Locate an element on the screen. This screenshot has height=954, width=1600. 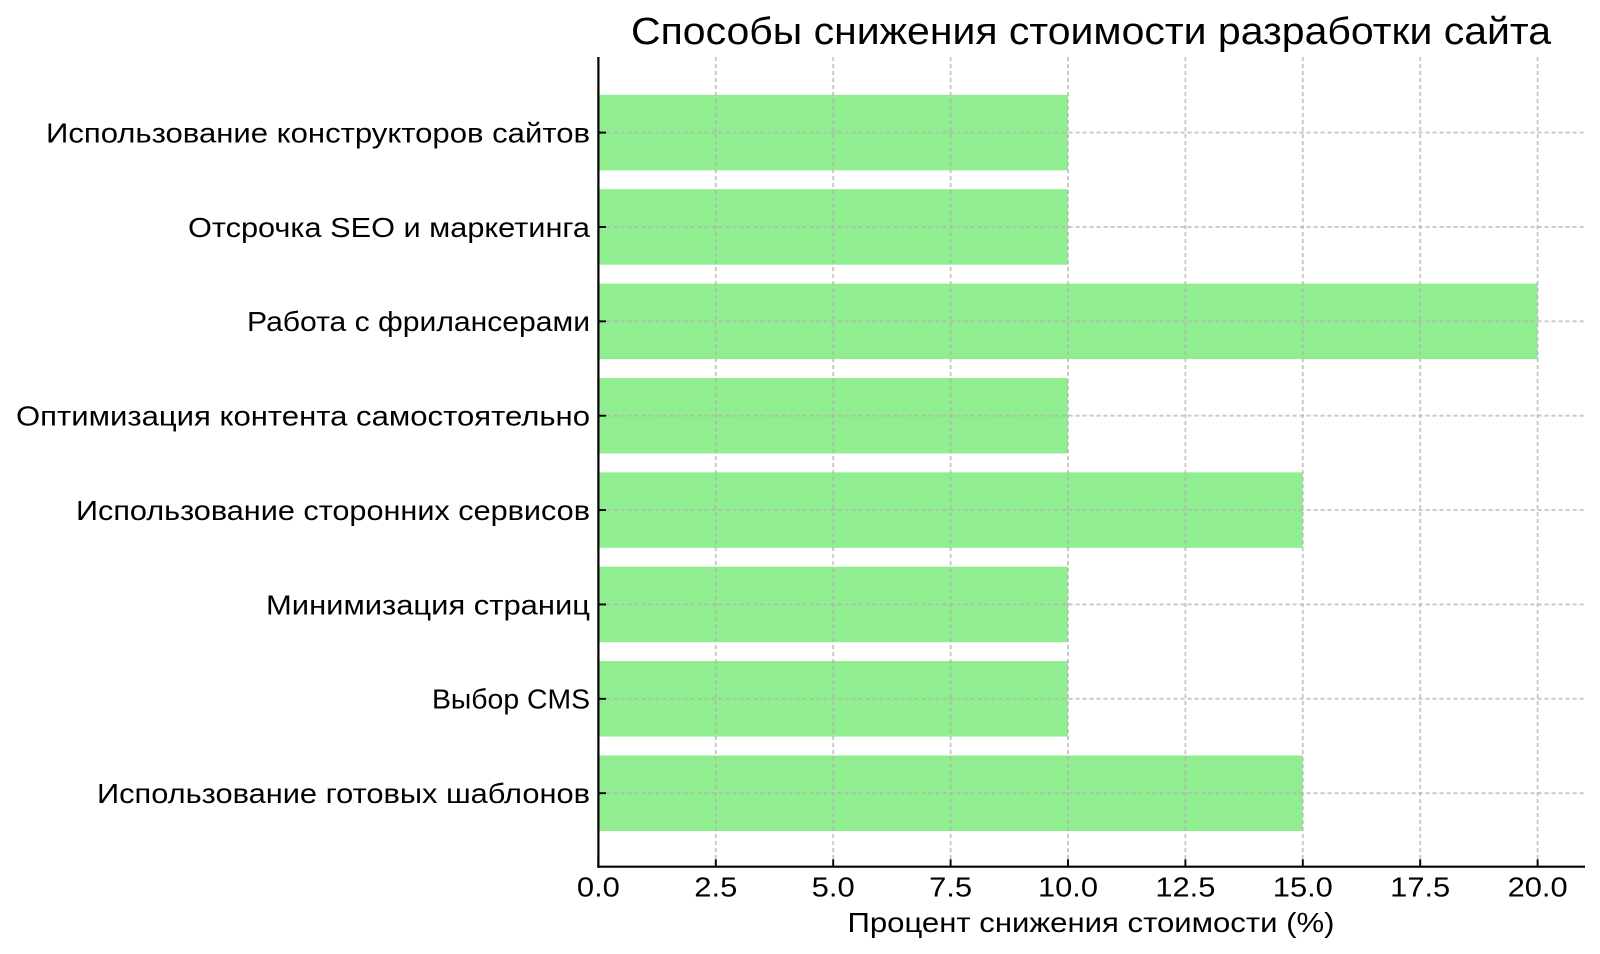
svg-text: 20.0 is located at coordinates (1538, 887).